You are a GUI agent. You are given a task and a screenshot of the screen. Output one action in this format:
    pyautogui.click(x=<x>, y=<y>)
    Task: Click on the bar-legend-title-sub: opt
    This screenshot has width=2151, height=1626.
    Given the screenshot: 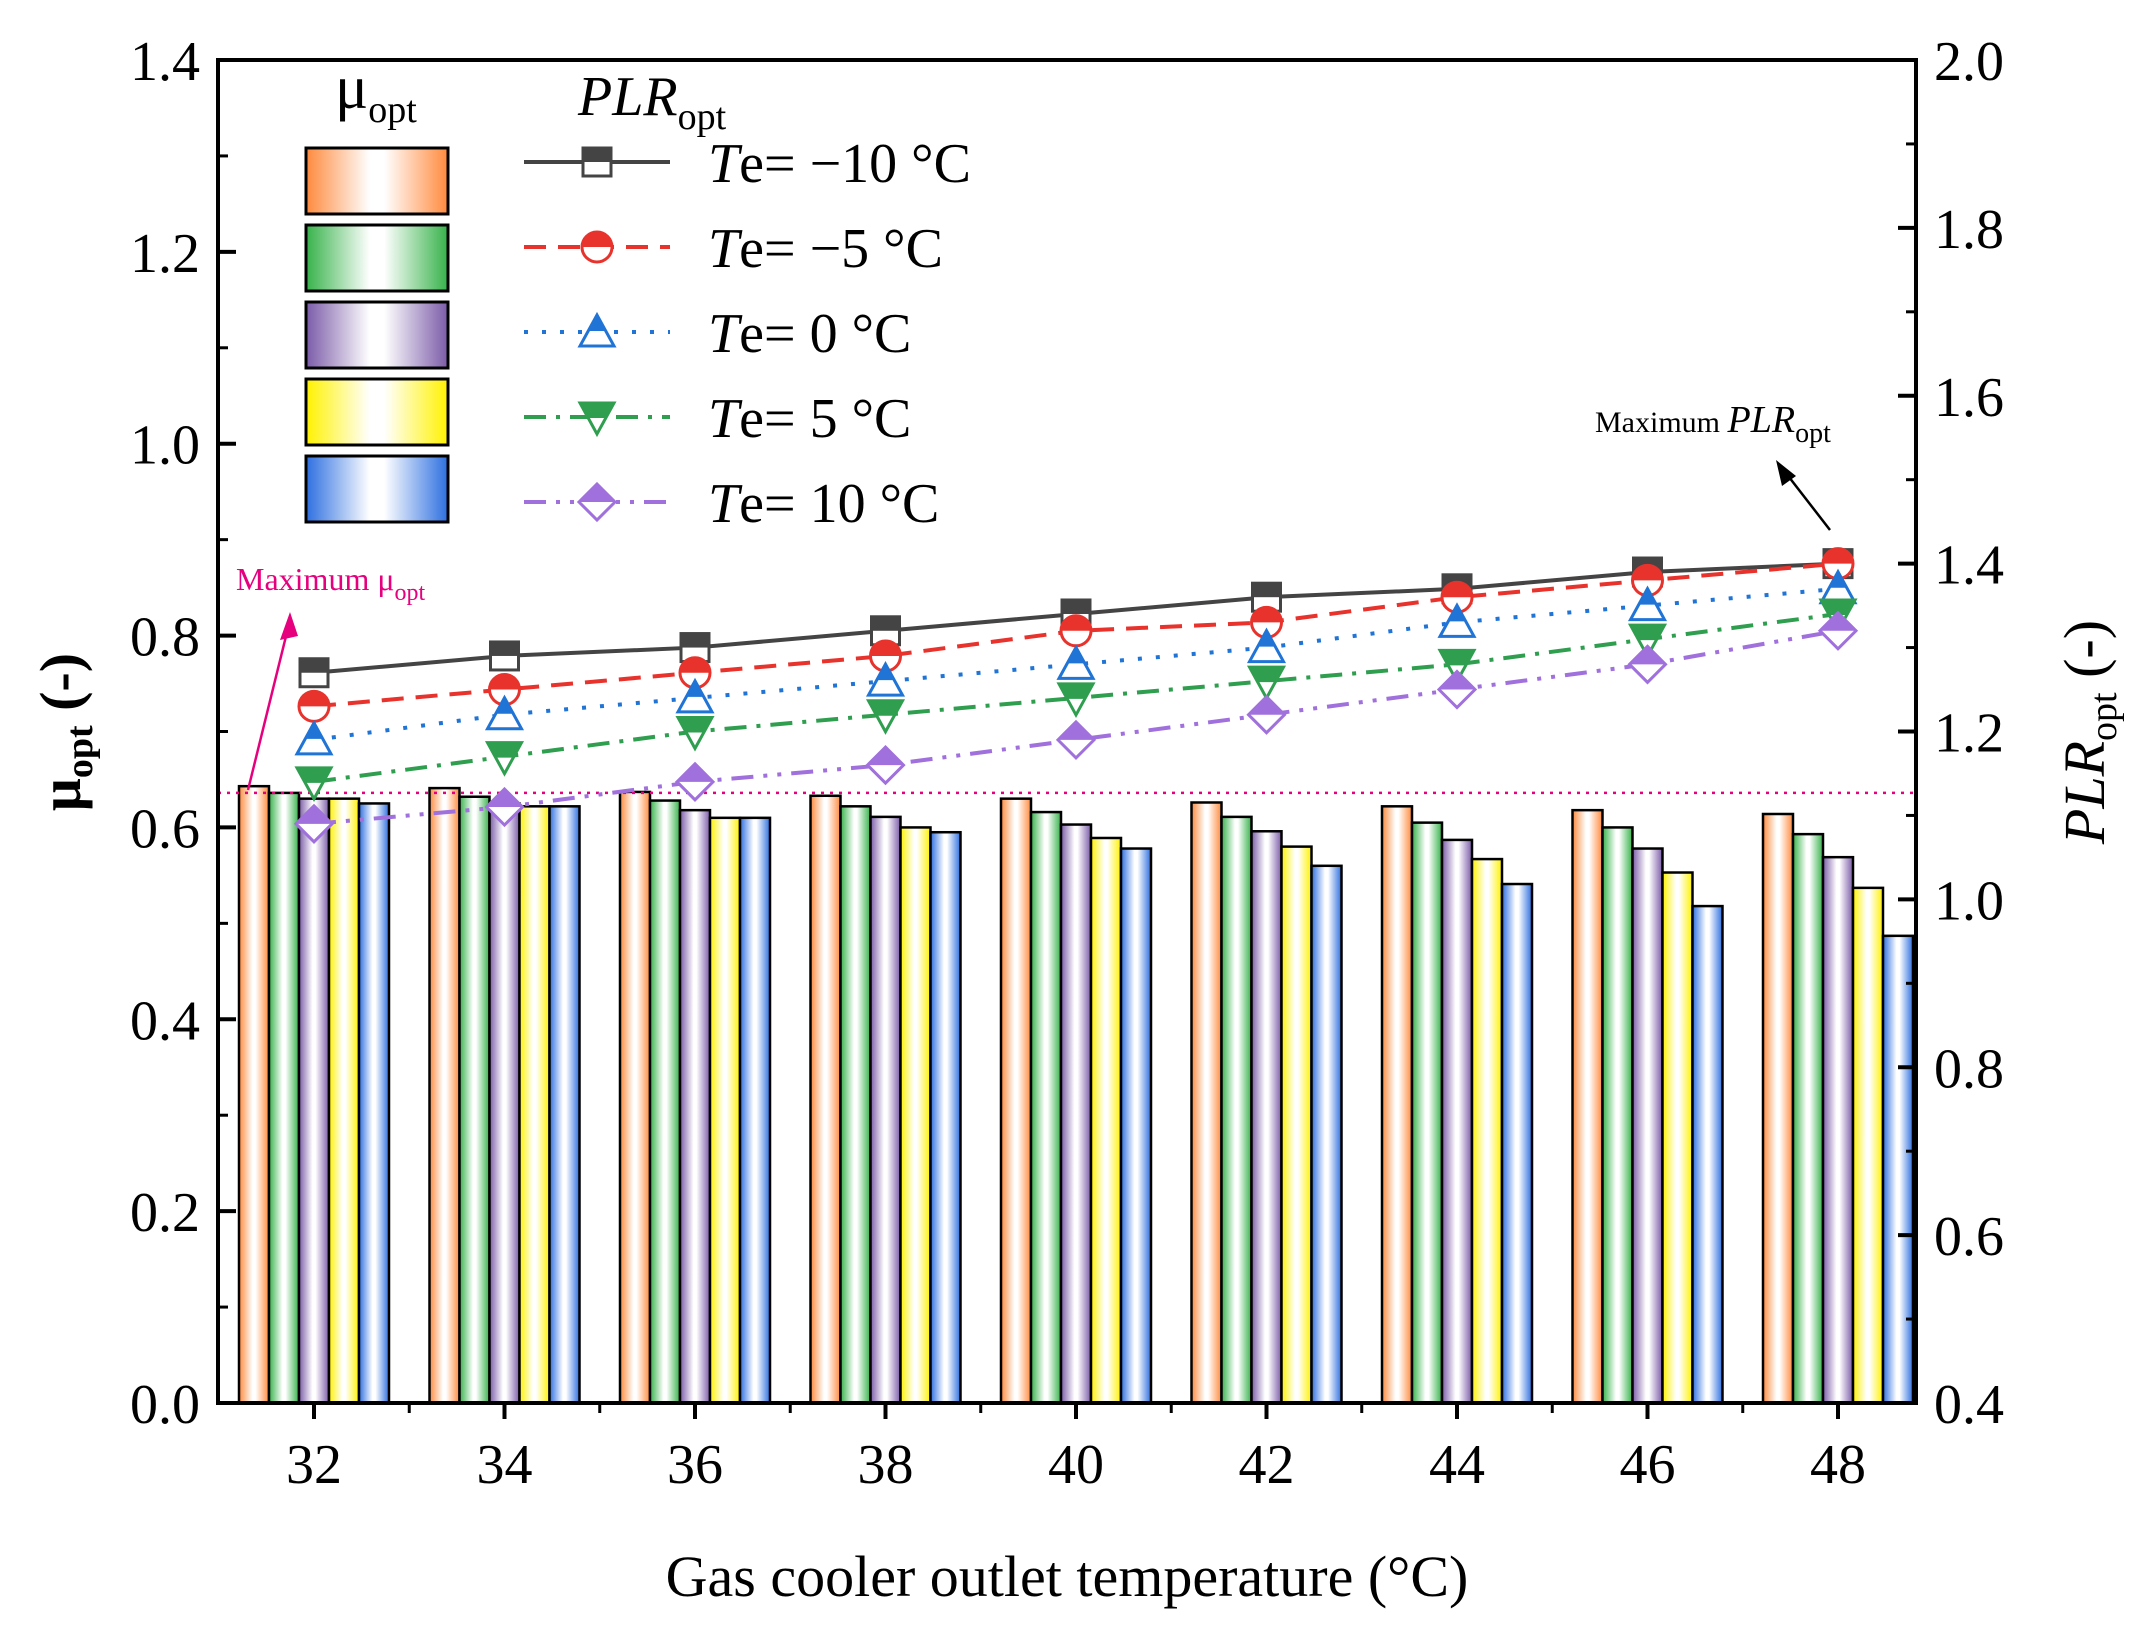 What is the action you would take?
    pyautogui.click(x=392, y=110)
    